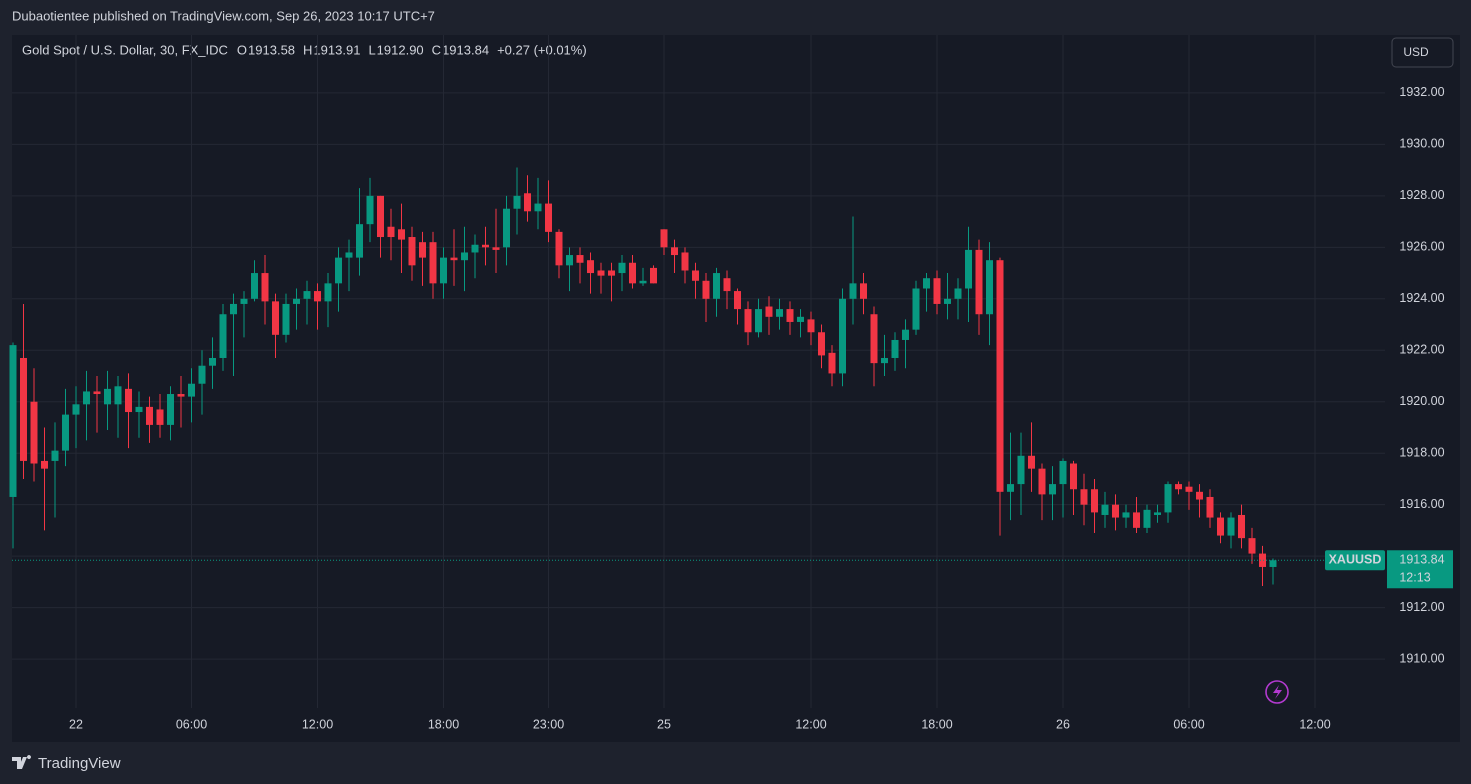 The image size is (1471, 784). I want to click on alert-bolt, so click(1277, 692).